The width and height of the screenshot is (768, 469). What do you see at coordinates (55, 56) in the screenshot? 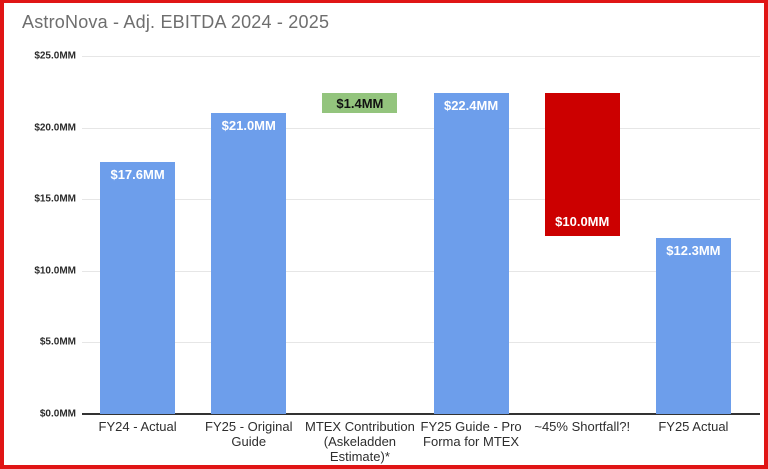
I see `y-tick-label: $25.0MM` at bounding box center [55, 56].